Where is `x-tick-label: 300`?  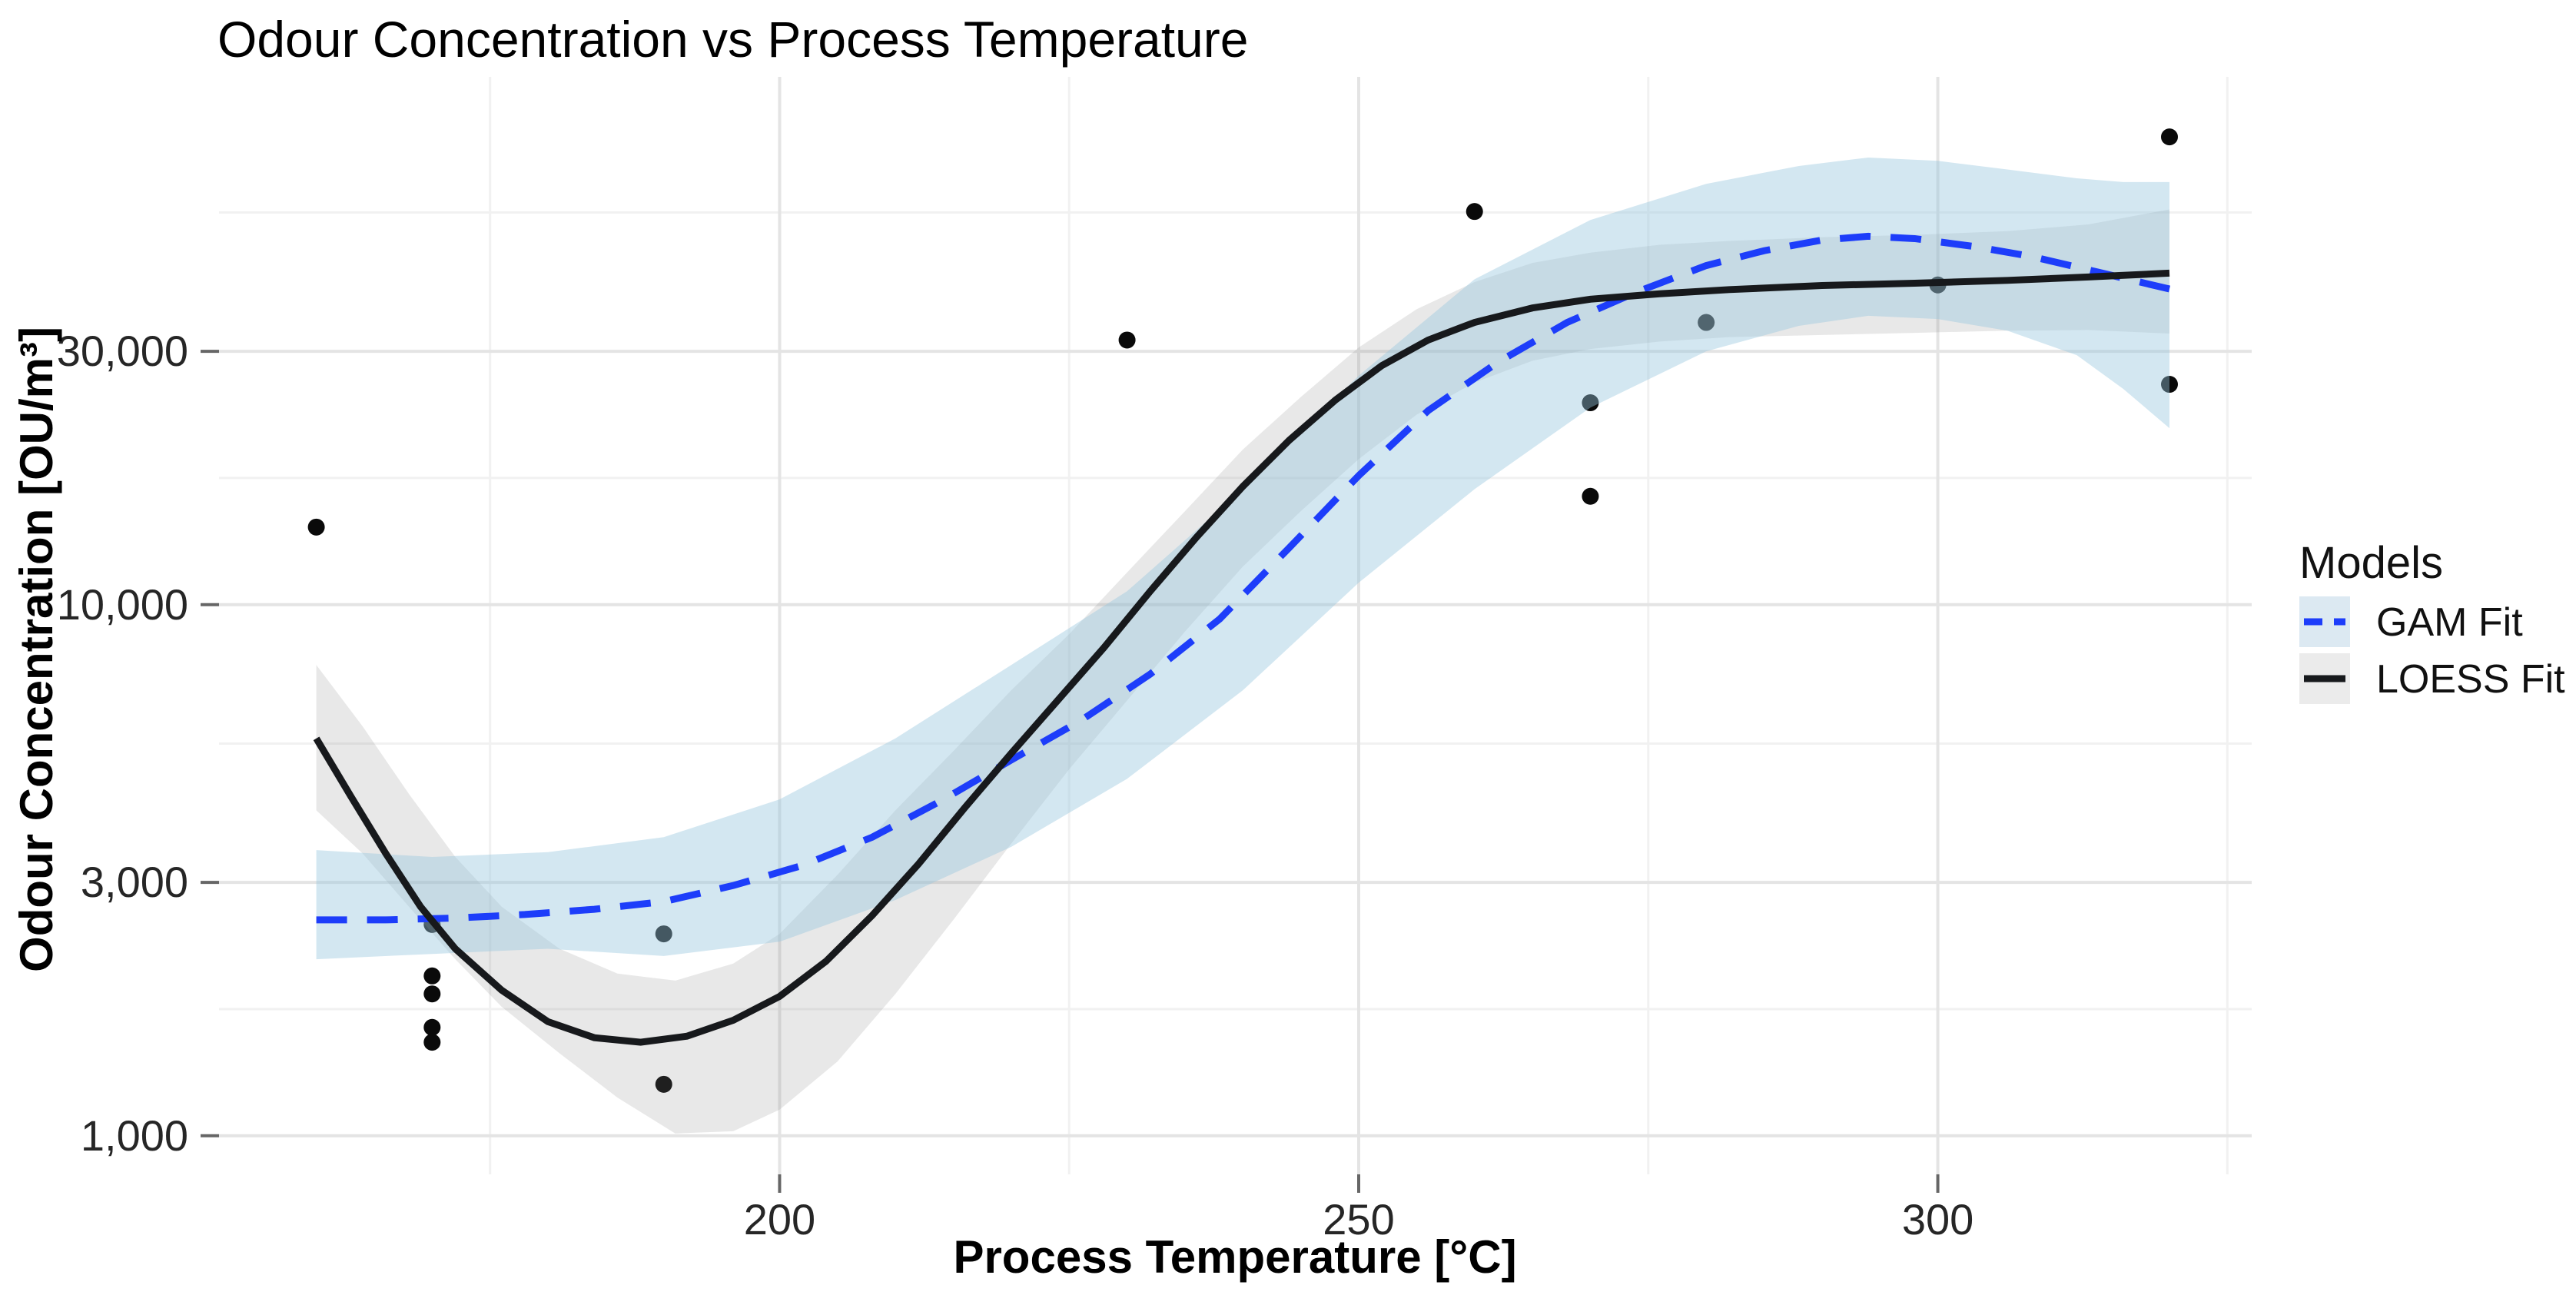
x-tick-label: 300 is located at coordinates (1937, 1219).